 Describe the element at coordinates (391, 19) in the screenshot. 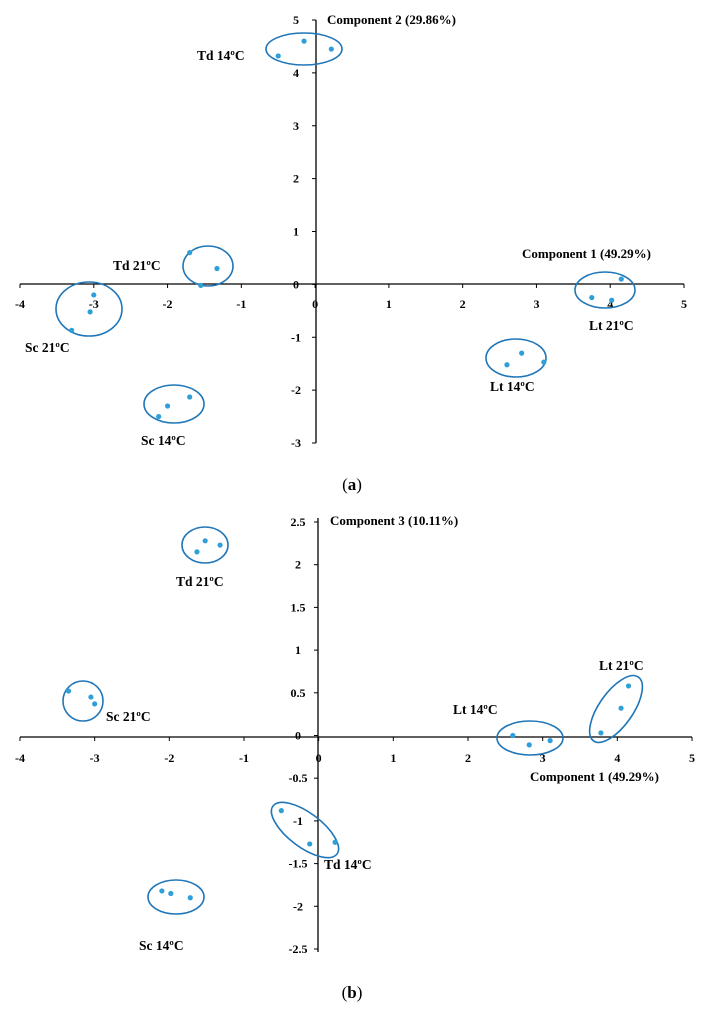

I see `y-axis-title: Component 2 (29.86%)` at that location.